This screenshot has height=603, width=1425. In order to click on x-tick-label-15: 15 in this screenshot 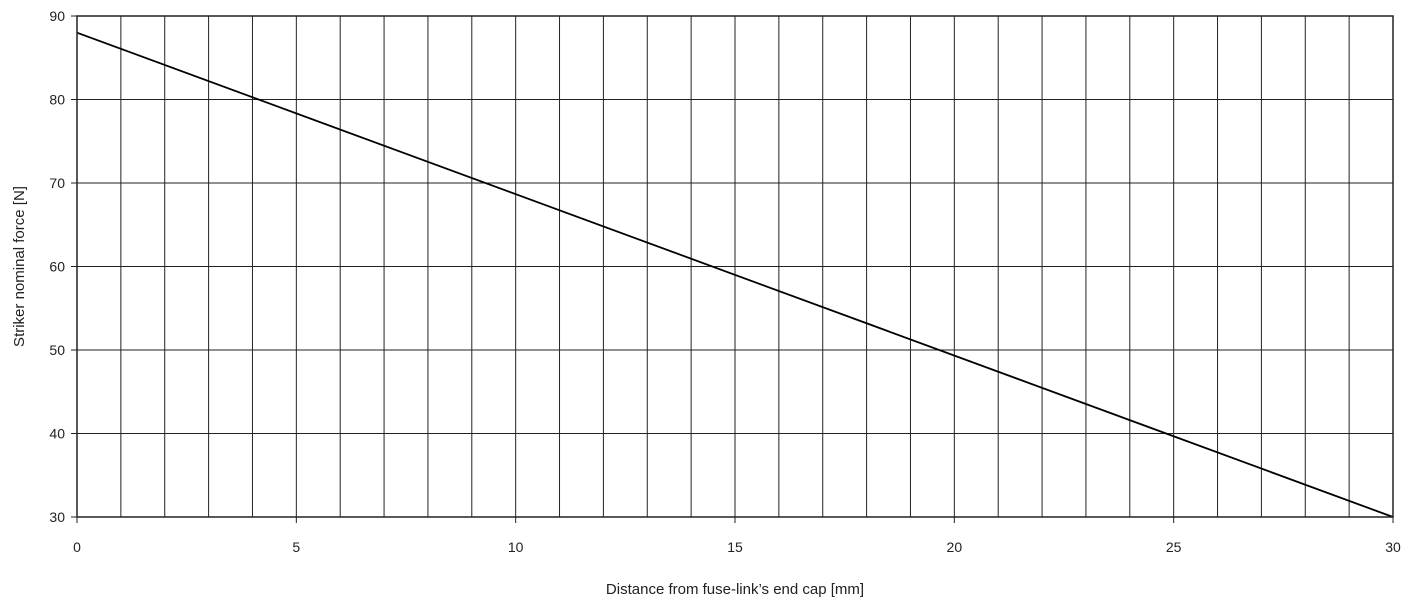, I will do `click(735, 547)`.